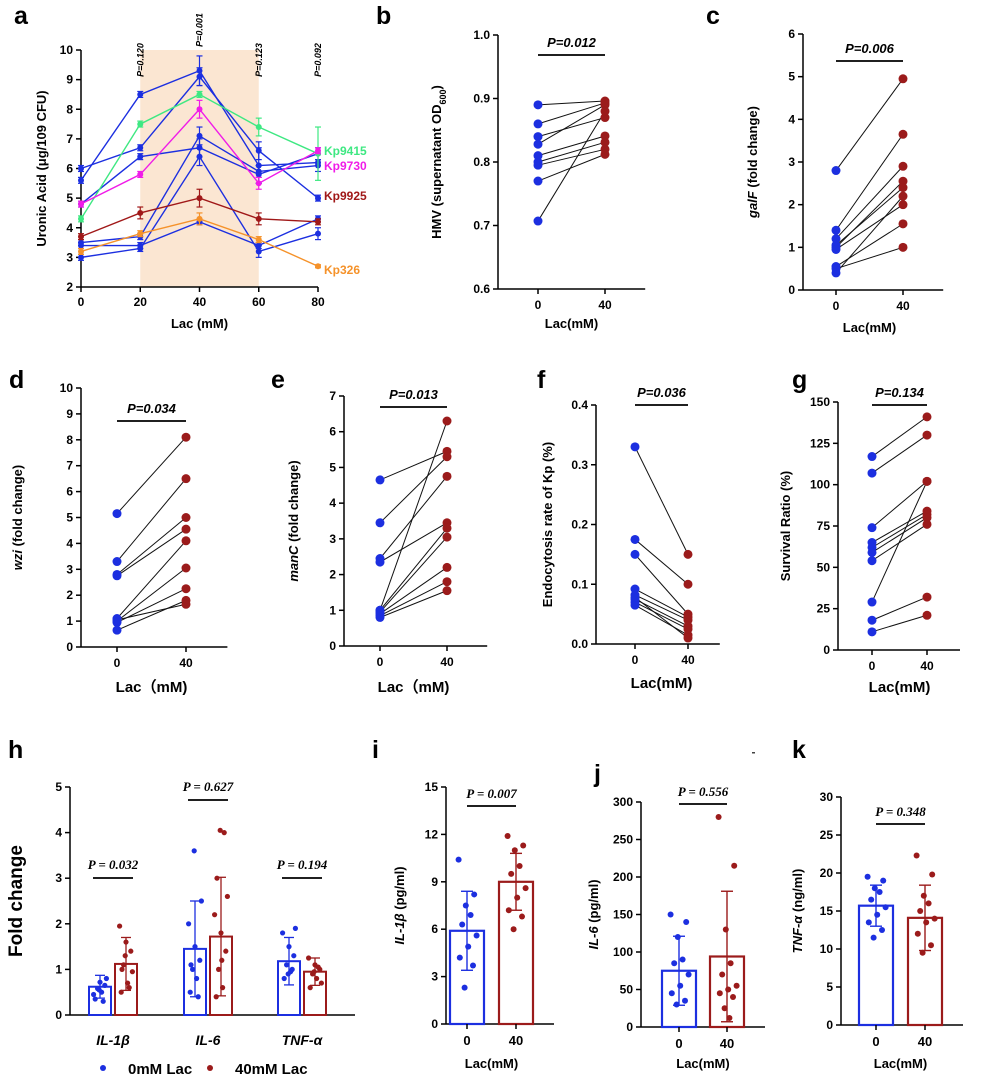 Image resolution: width=982 pixels, height=1084 pixels. Describe the element at coordinates (481, 226) in the screenshot. I see `panel-b-y-tick-label: 0.7` at that location.